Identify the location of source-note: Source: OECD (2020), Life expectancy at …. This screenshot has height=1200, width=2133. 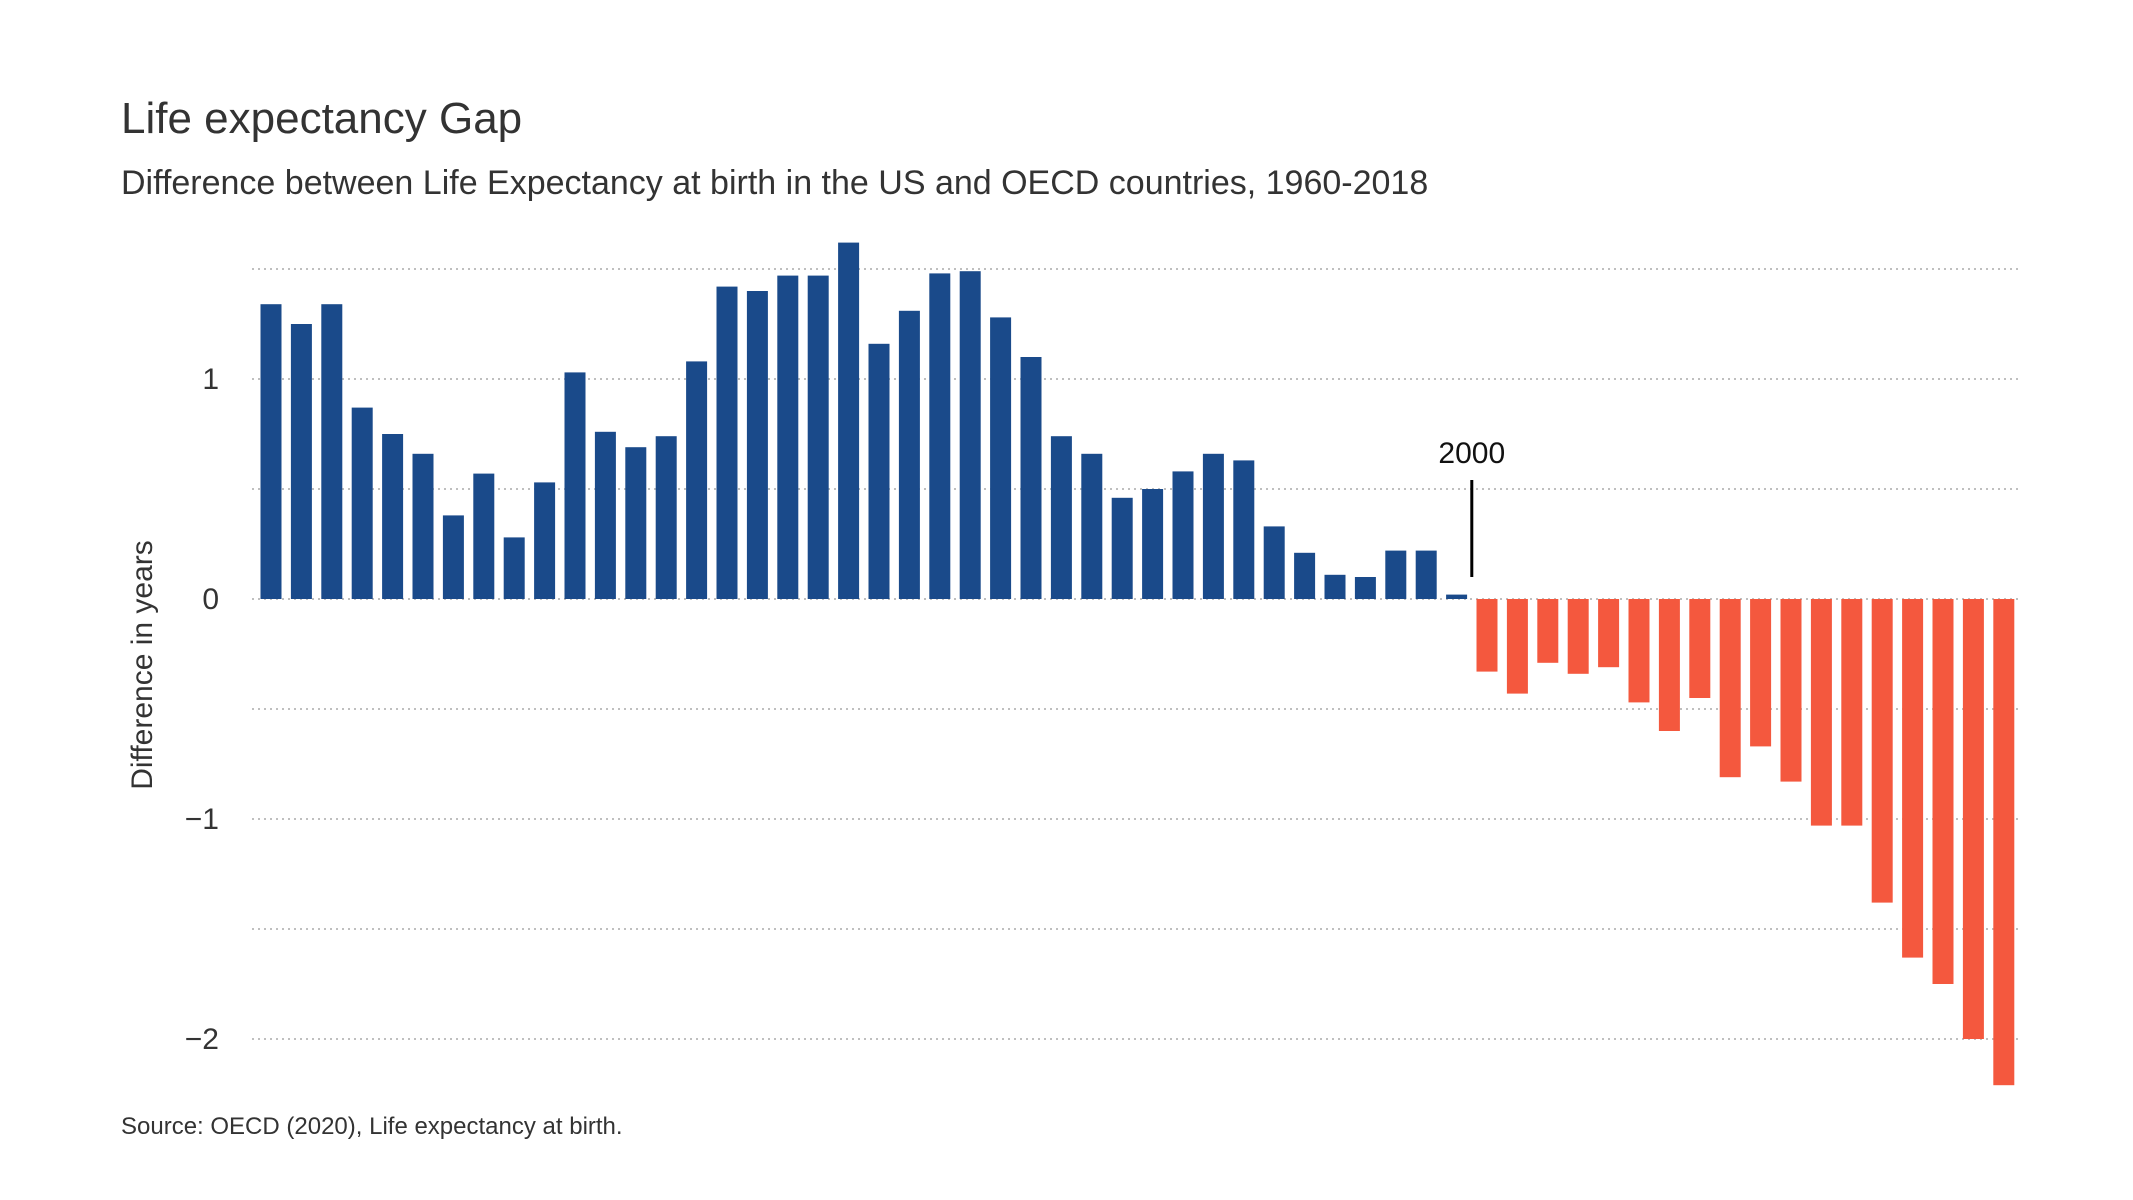
(372, 1126).